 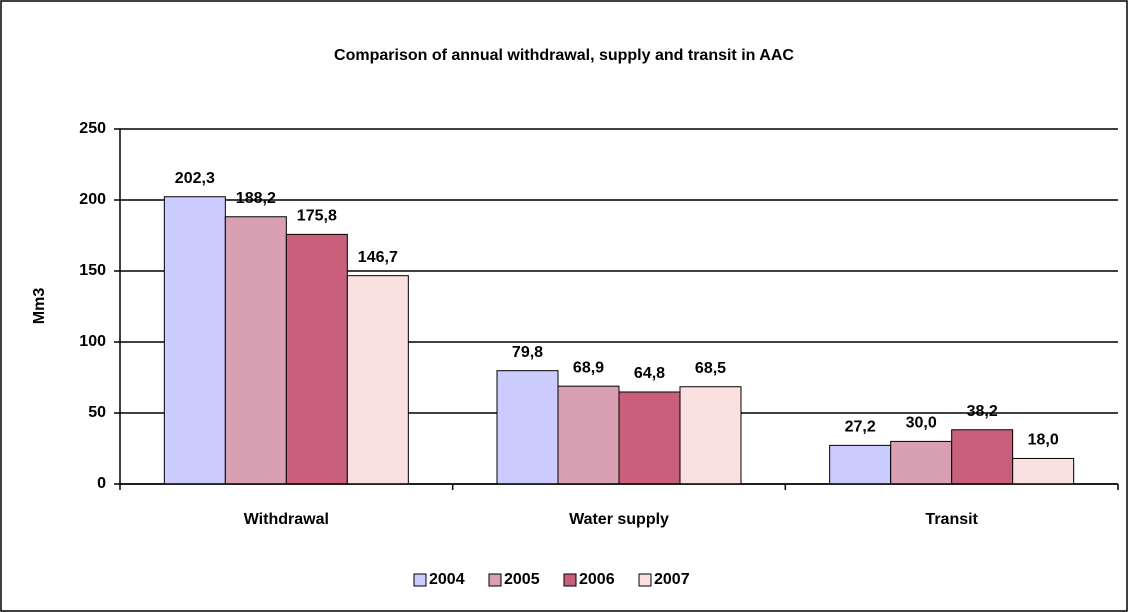 What do you see at coordinates (597, 579) in the screenshot?
I see `legend-label: 2006` at bounding box center [597, 579].